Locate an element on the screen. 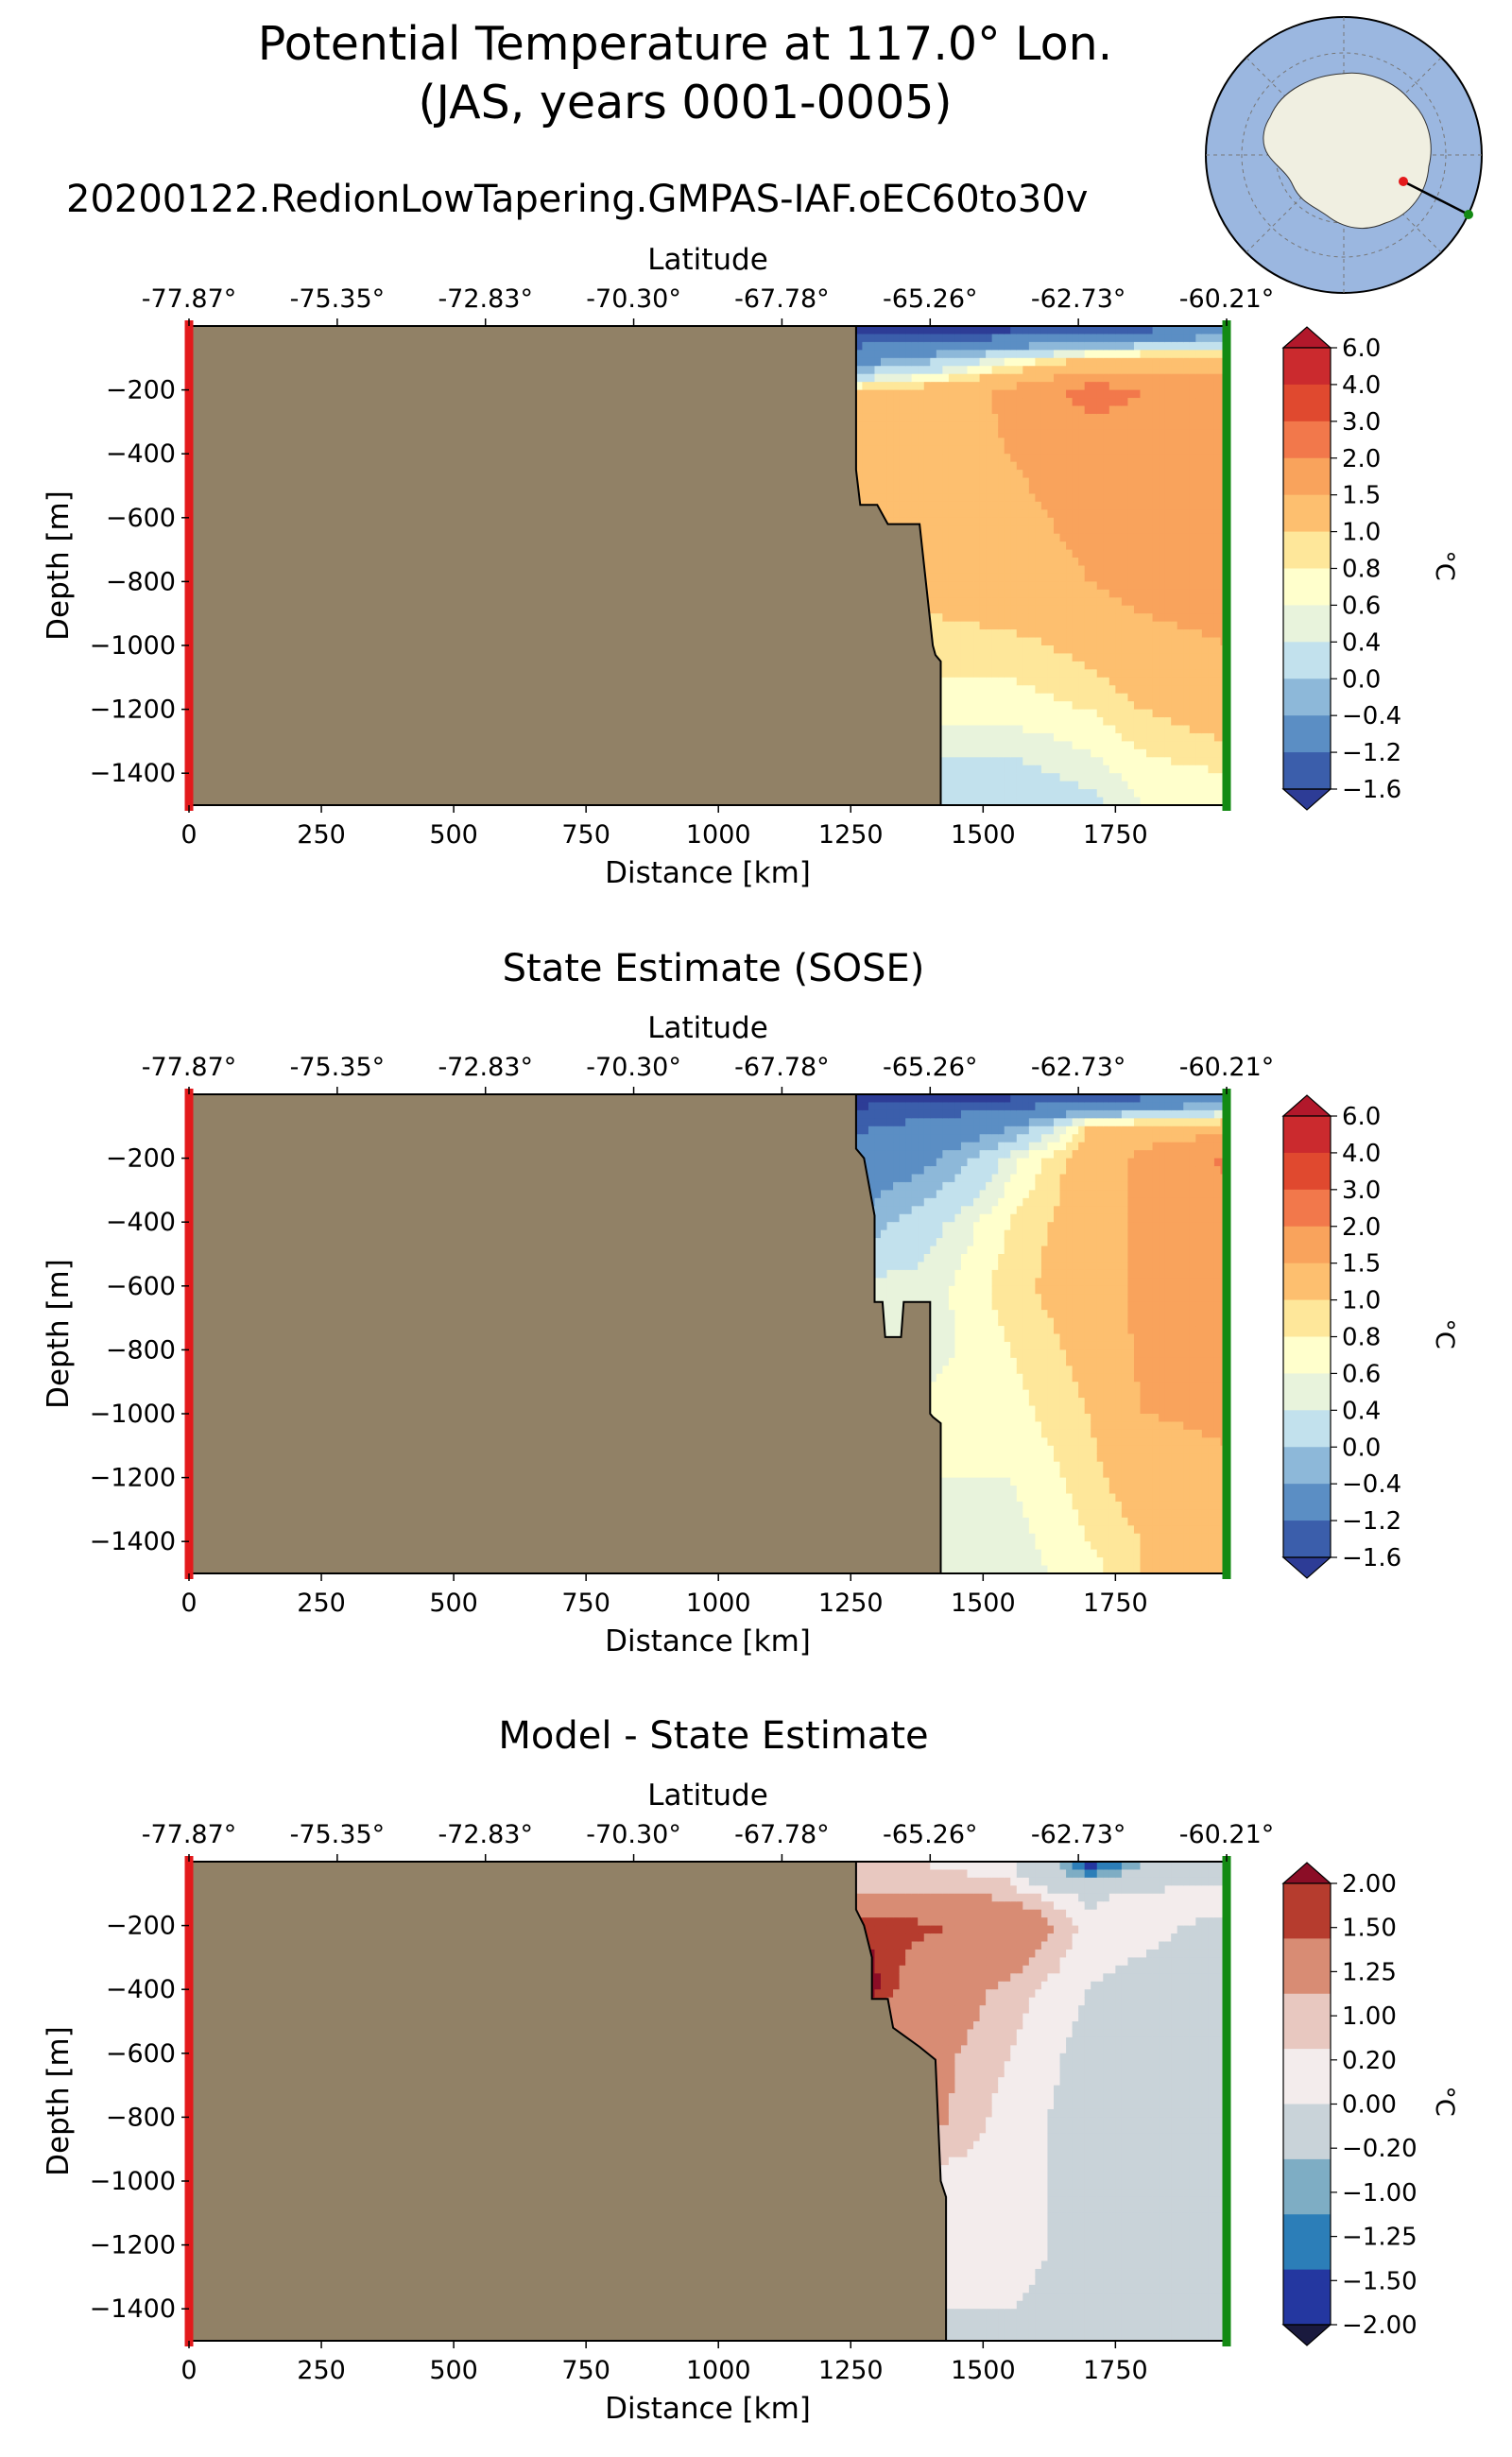 The image size is (1512, 2457). y-axis-label: Depth [m] is located at coordinates (59, 565).